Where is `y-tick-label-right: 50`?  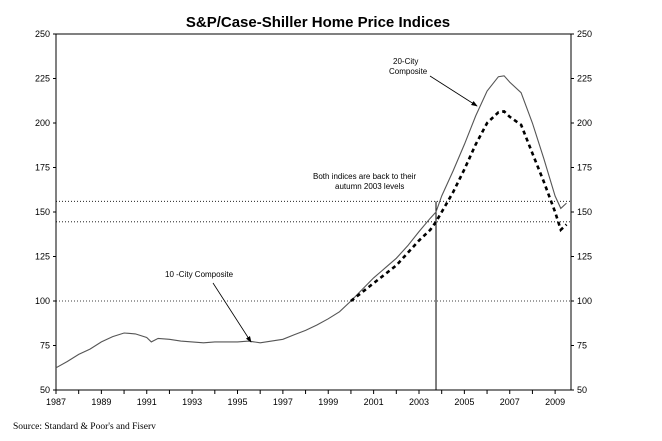
y-tick-label-right: 50 is located at coordinates (582, 390).